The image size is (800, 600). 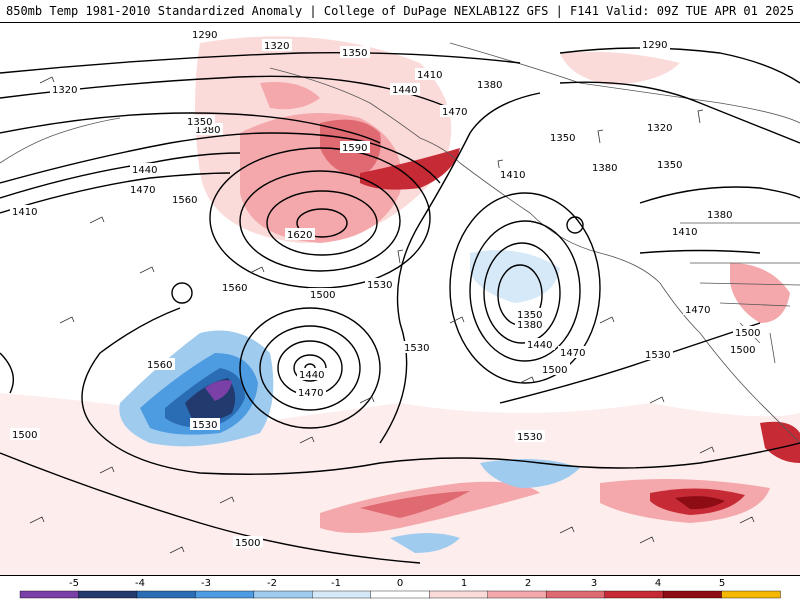 I want to click on colorbar-tick: 3, so click(x=594, y=583).